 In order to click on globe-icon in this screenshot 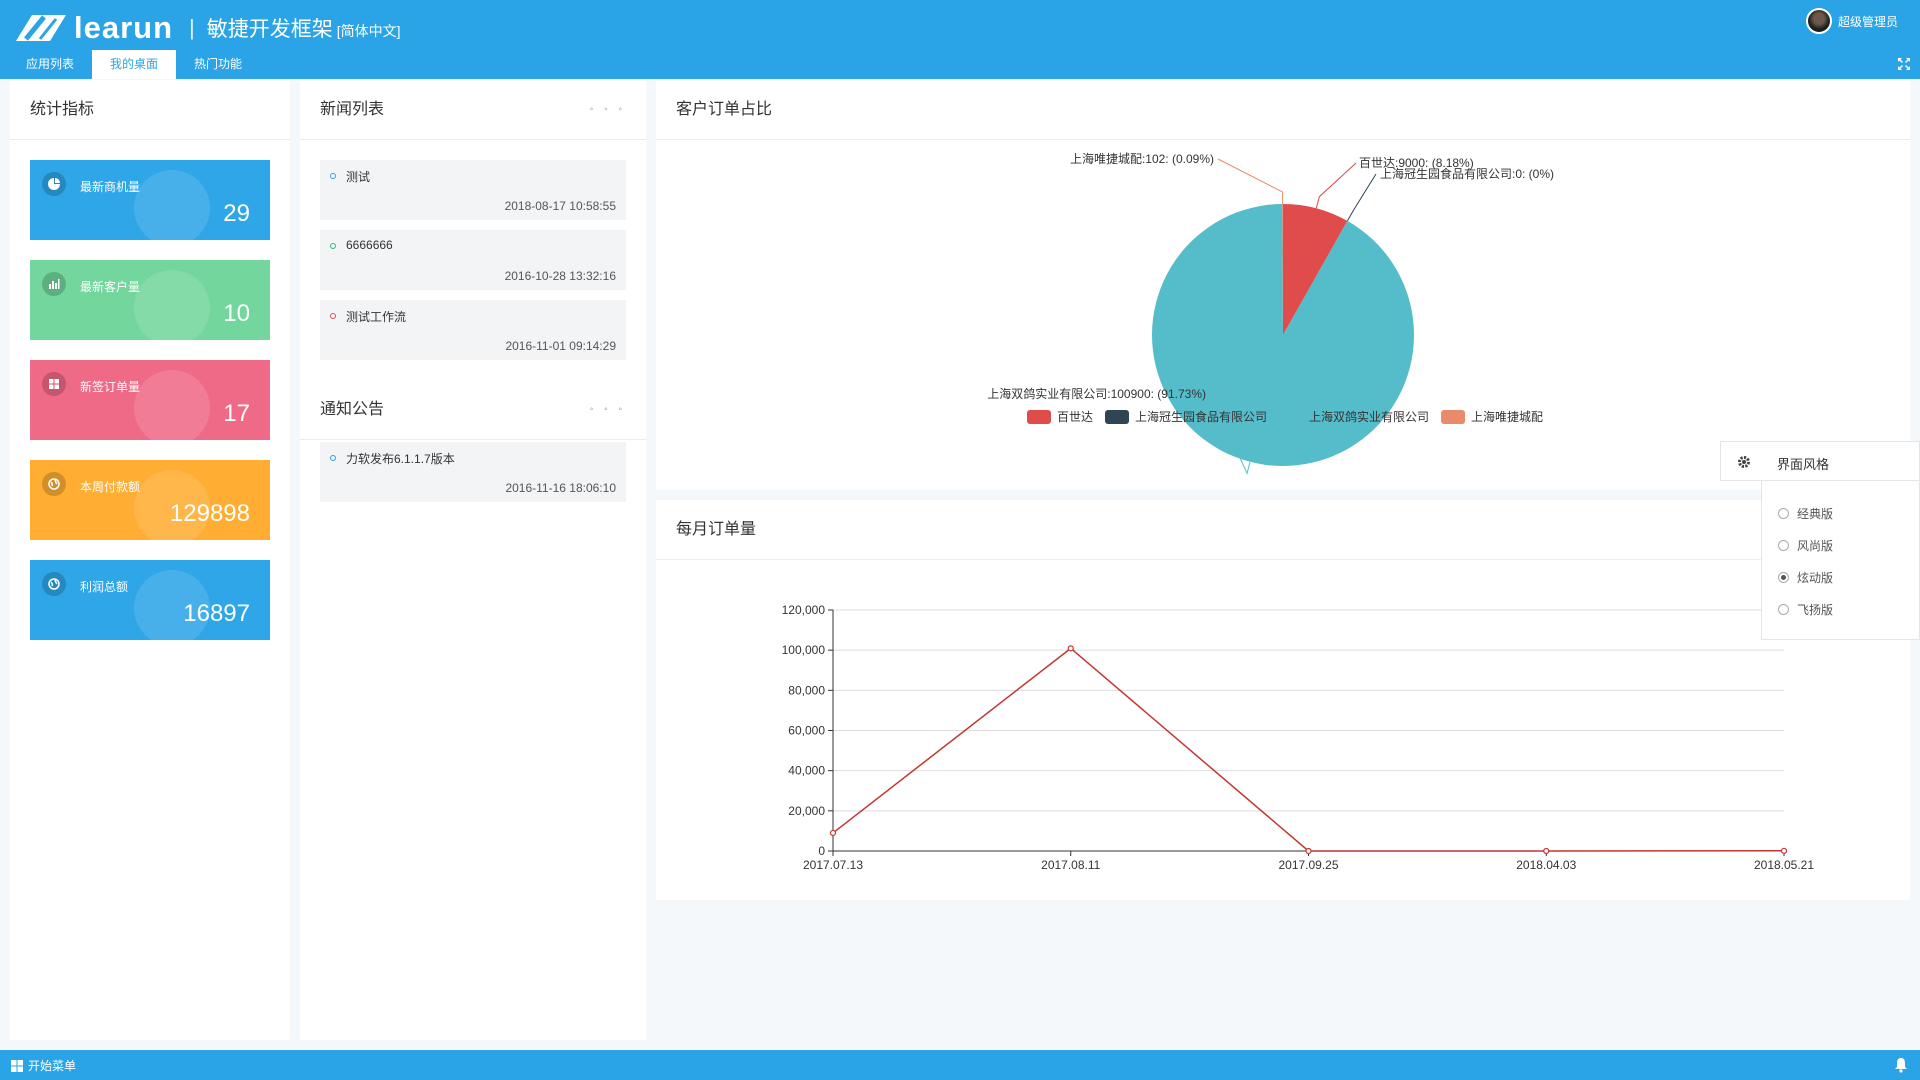, I will do `click(54, 484)`.